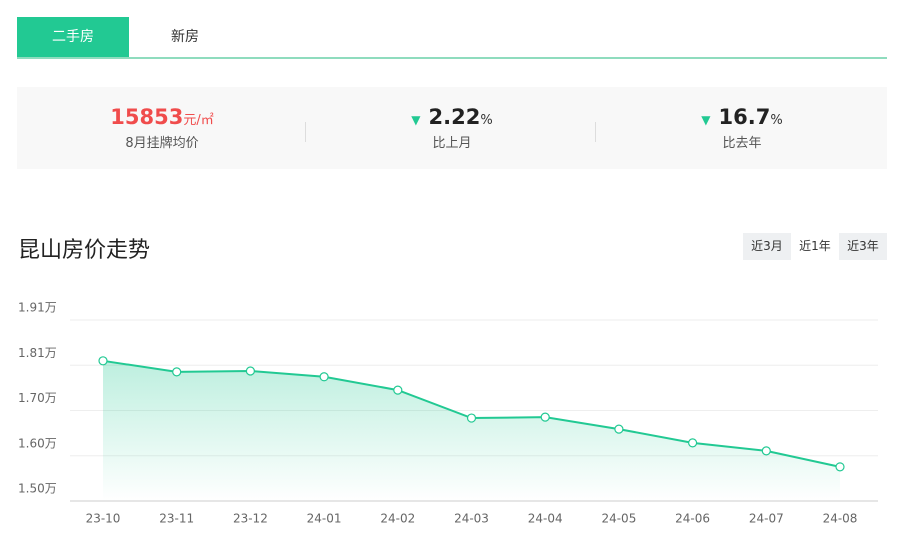 The width and height of the screenshot is (904, 553). What do you see at coordinates (692, 519) in the screenshot?
I see `x-tick-label: 24-06` at bounding box center [692, 519].